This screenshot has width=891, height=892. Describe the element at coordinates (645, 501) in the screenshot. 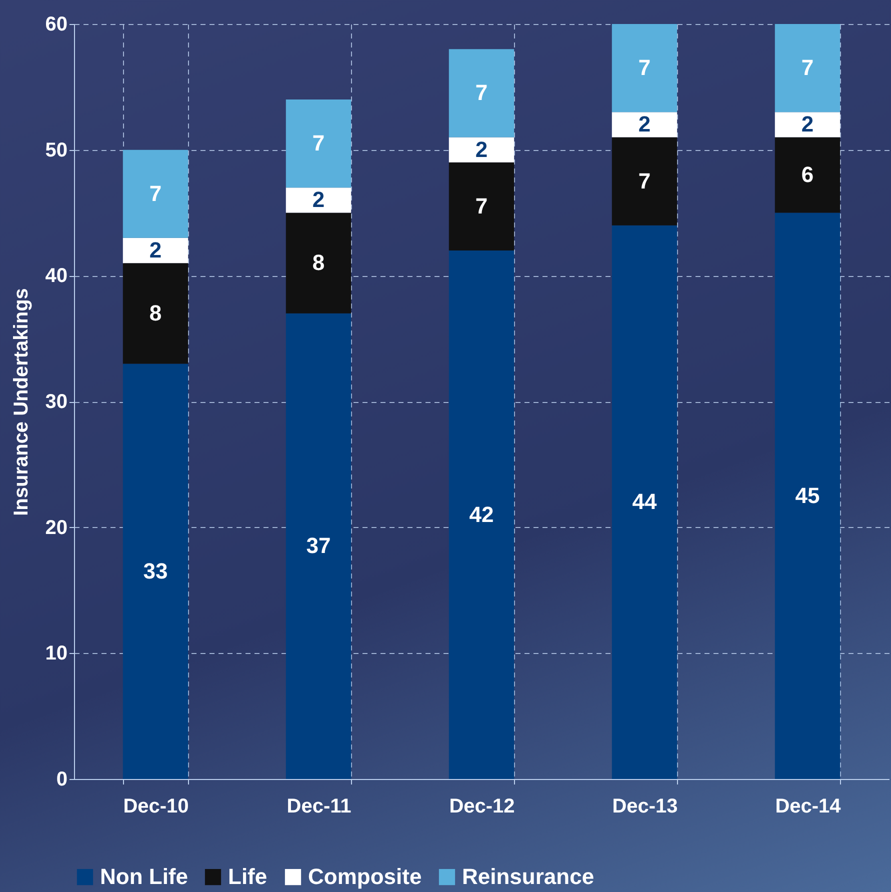

I see `data-label: 44` at that location.